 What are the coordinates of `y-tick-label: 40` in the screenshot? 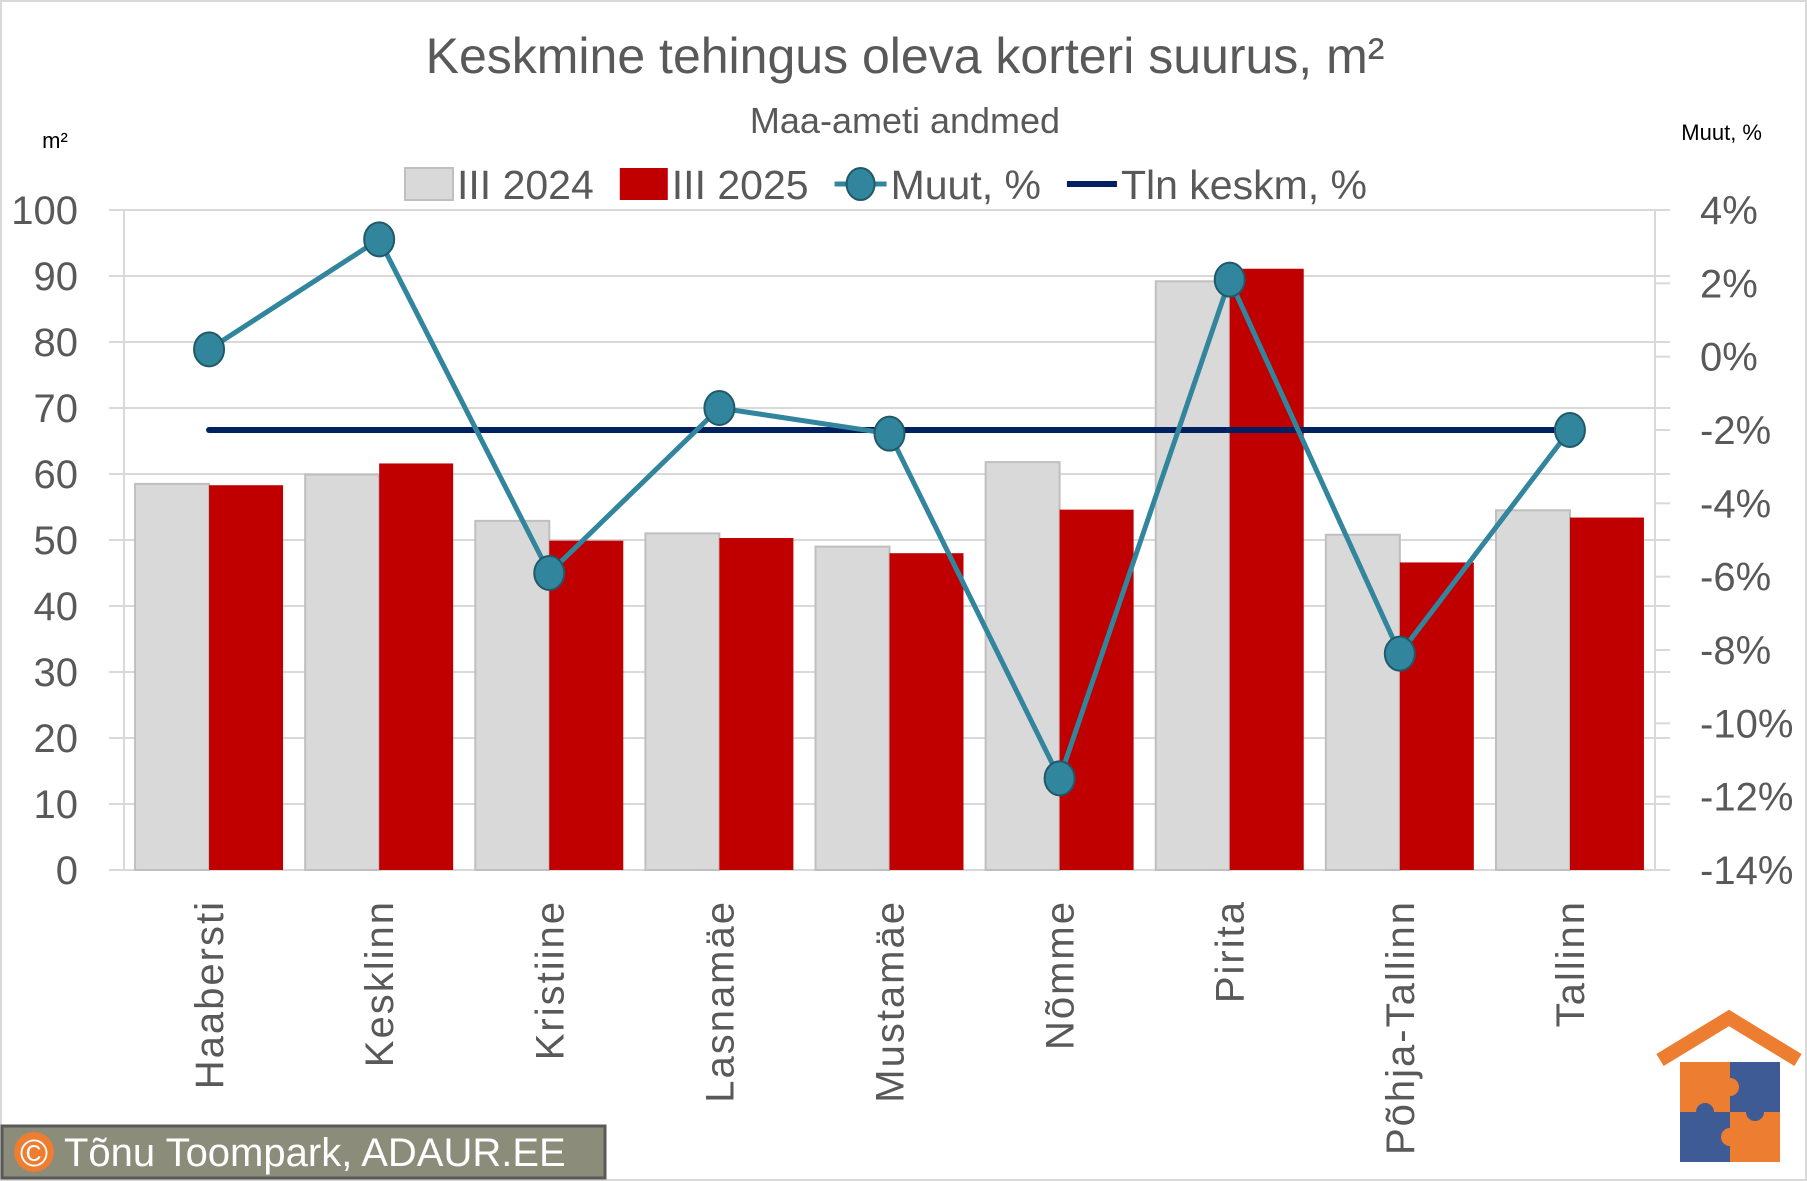 It's located at (56, 607).